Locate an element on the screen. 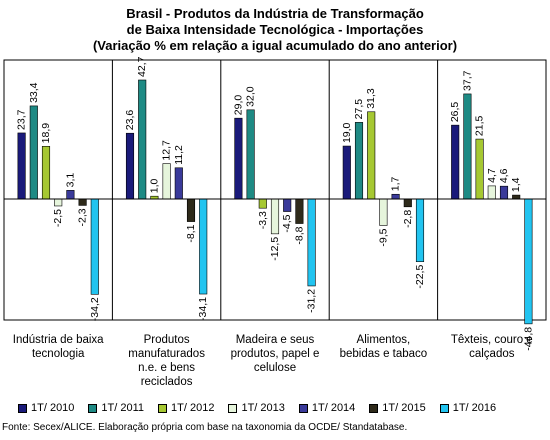 The width and height of the screenshot is (550, 440). category-label: Madeira e seus is located at coordinates (275, 340).